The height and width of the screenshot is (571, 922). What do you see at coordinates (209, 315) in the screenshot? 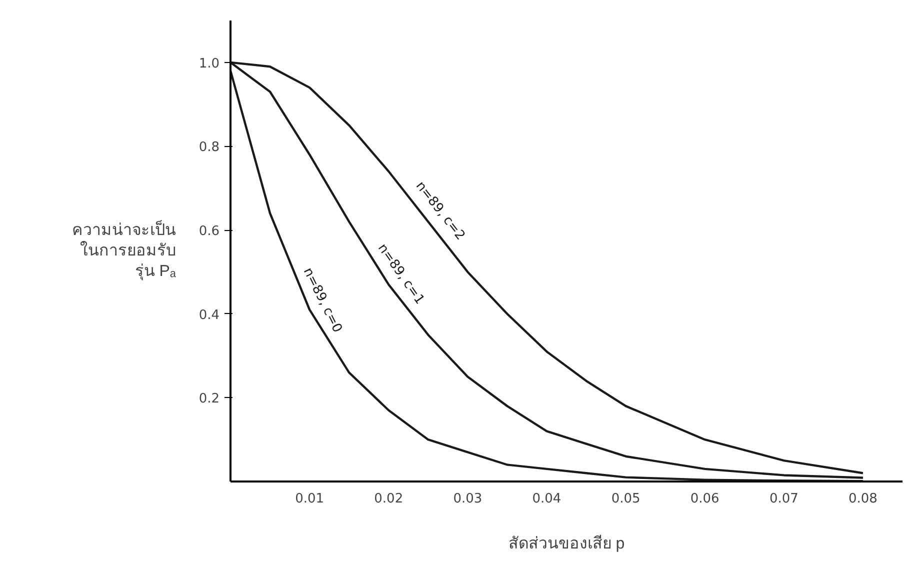
I see `y-tick-label: 0.4` at bounding box center [209, 315].